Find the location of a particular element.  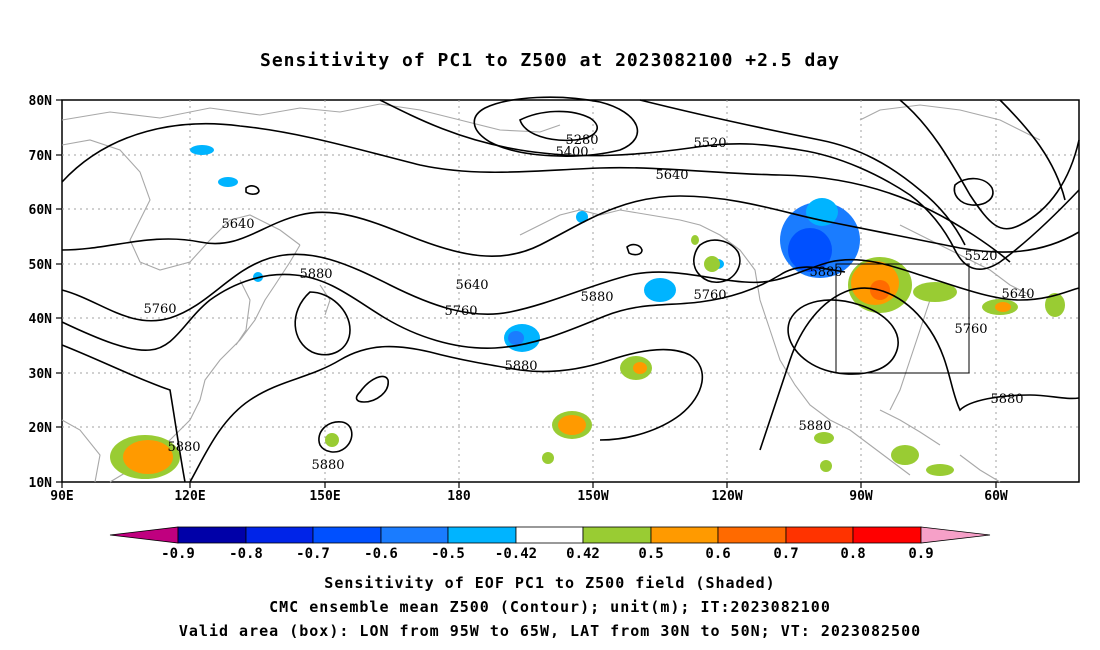

lon-label: 150W is located at coordinates (592, 496).